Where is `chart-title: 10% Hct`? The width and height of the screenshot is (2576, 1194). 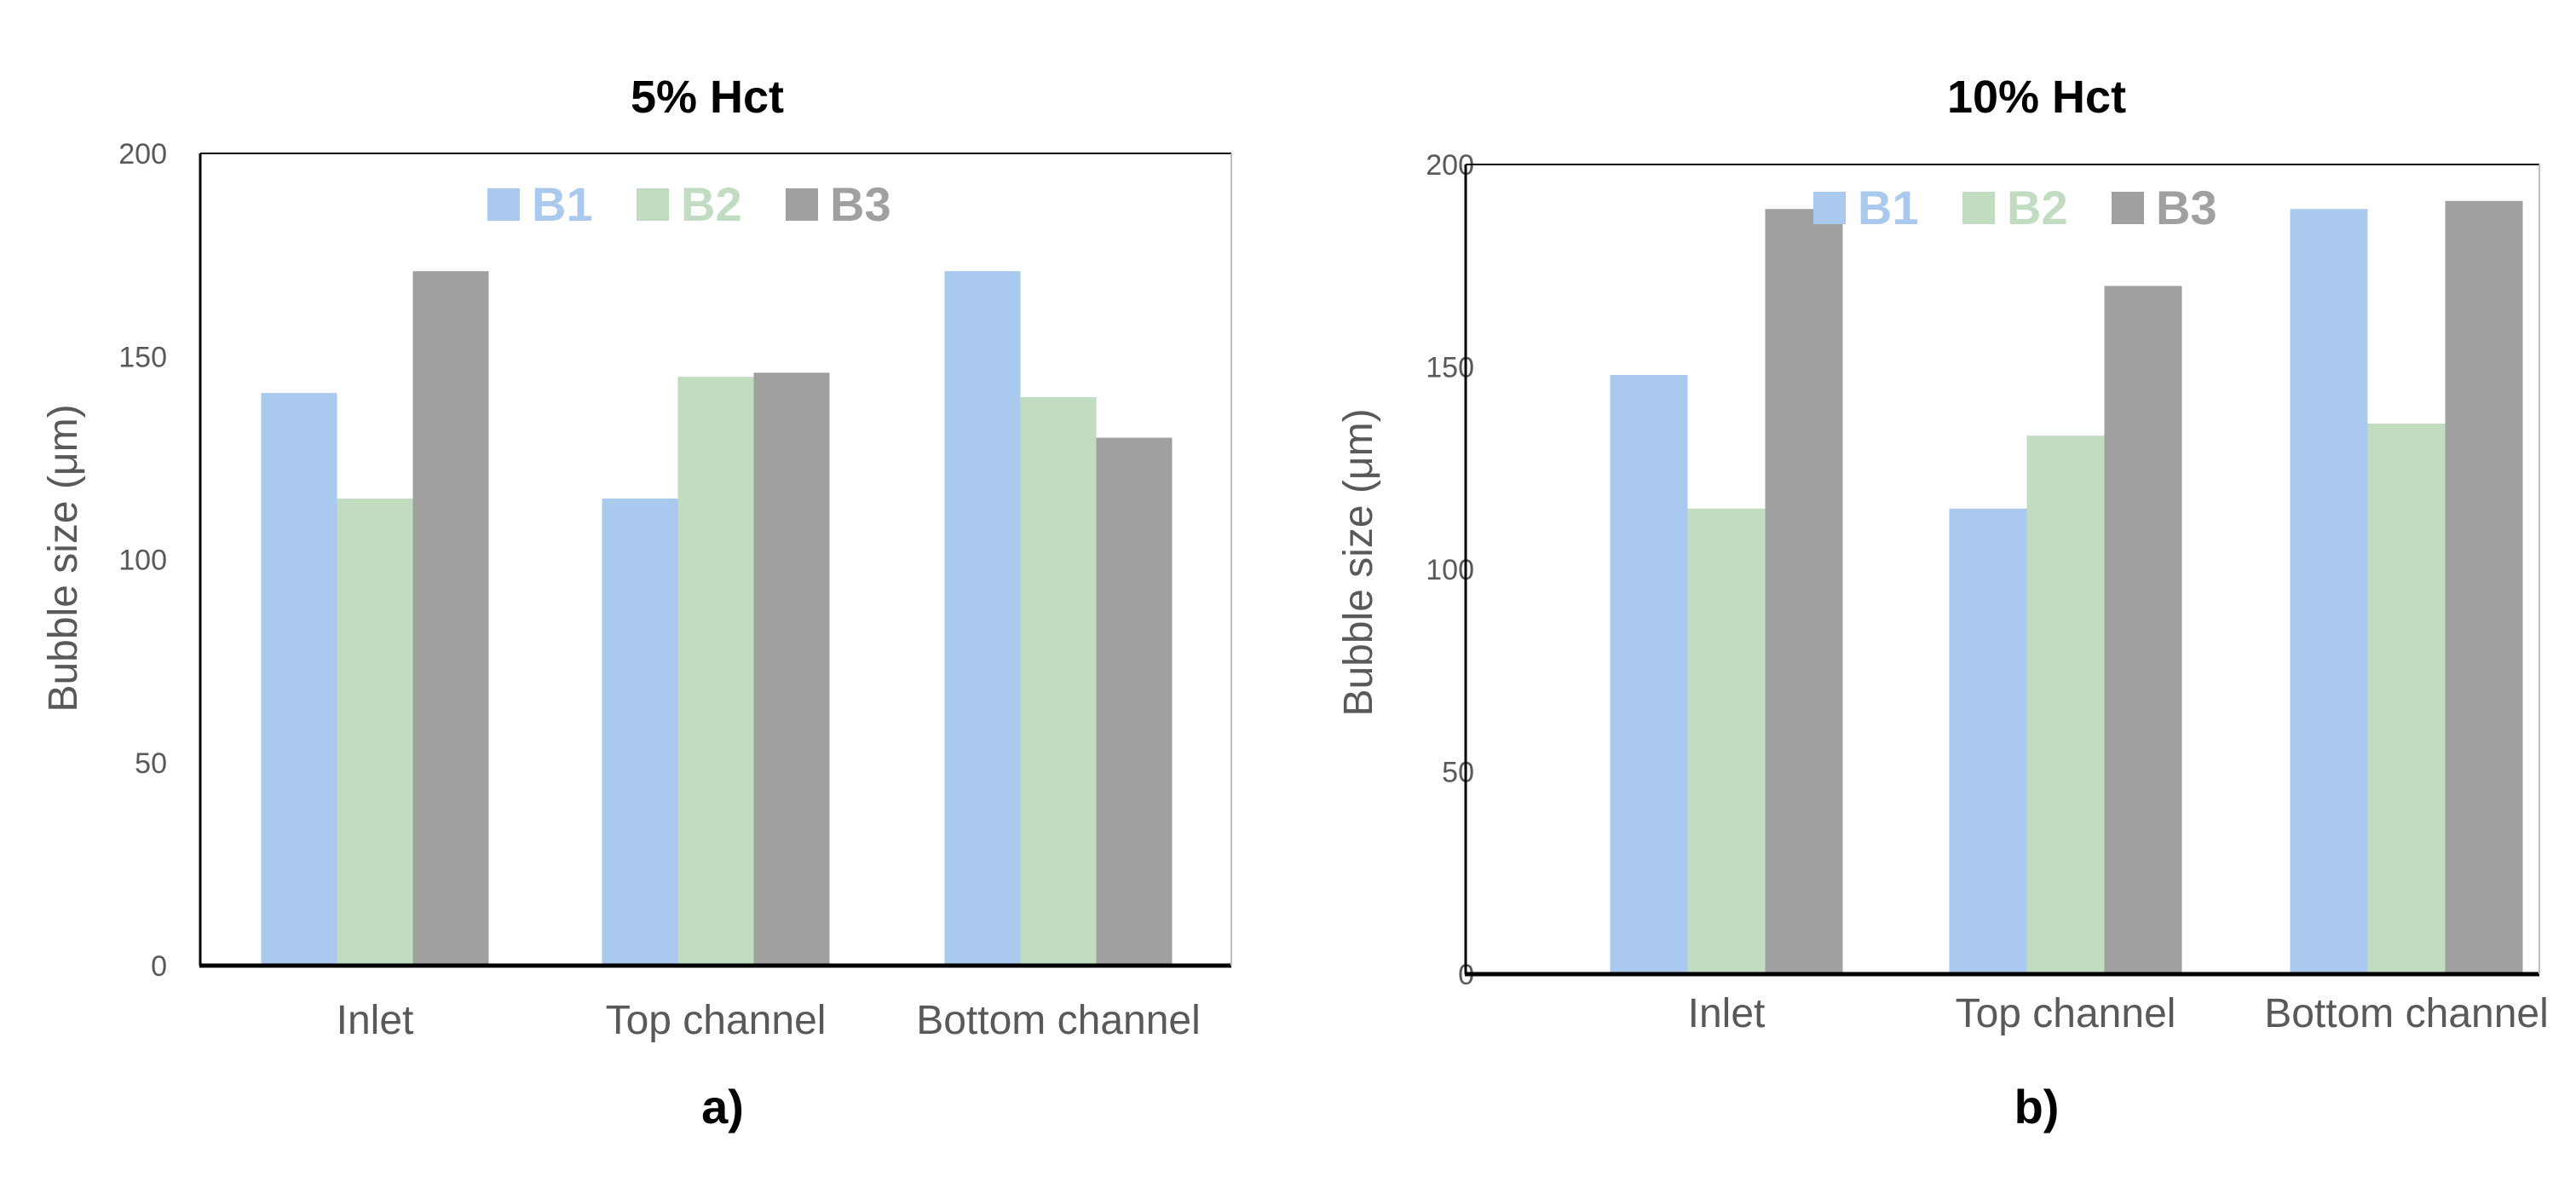 chart-title: 10% Hct is located at coordinates (2036, 98).